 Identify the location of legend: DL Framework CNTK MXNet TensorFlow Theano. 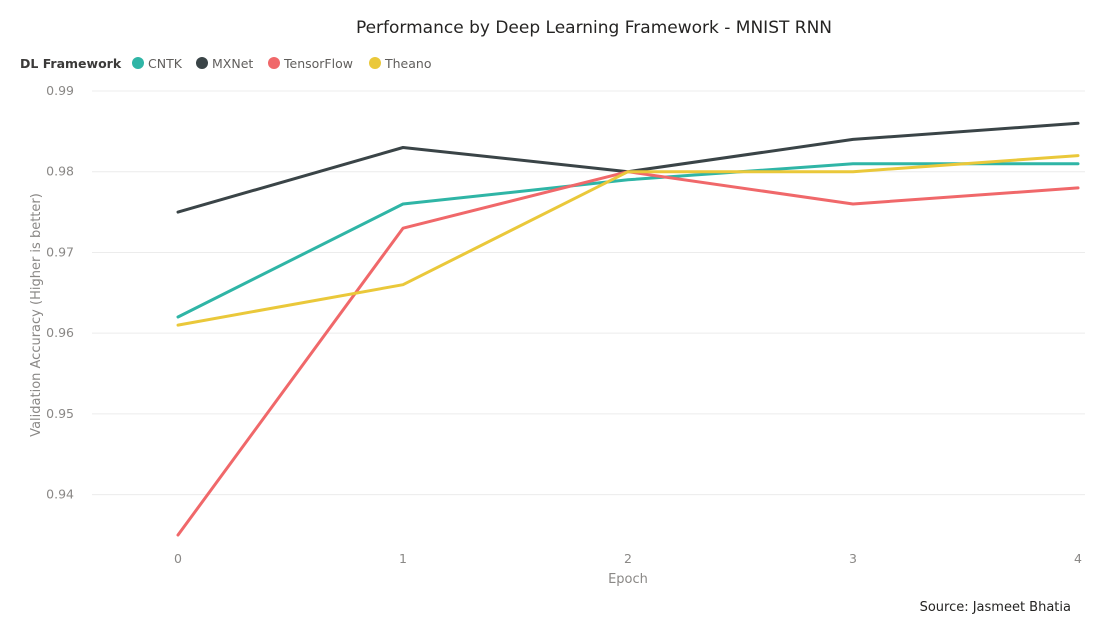
(225, 63).